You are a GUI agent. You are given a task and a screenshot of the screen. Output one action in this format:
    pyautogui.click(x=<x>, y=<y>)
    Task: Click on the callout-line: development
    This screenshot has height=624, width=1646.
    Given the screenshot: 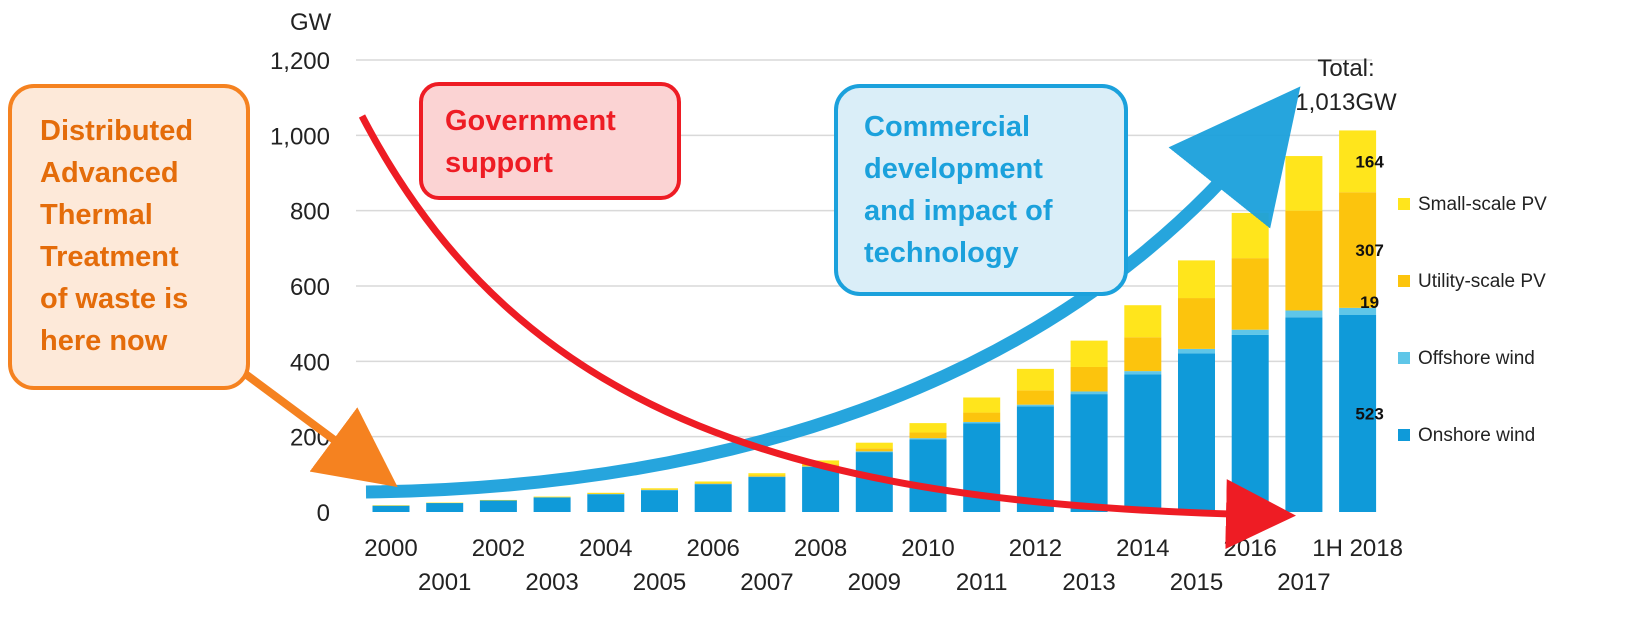 What is the action you would take?
    pyautogui.click(x=953, y=169)
    